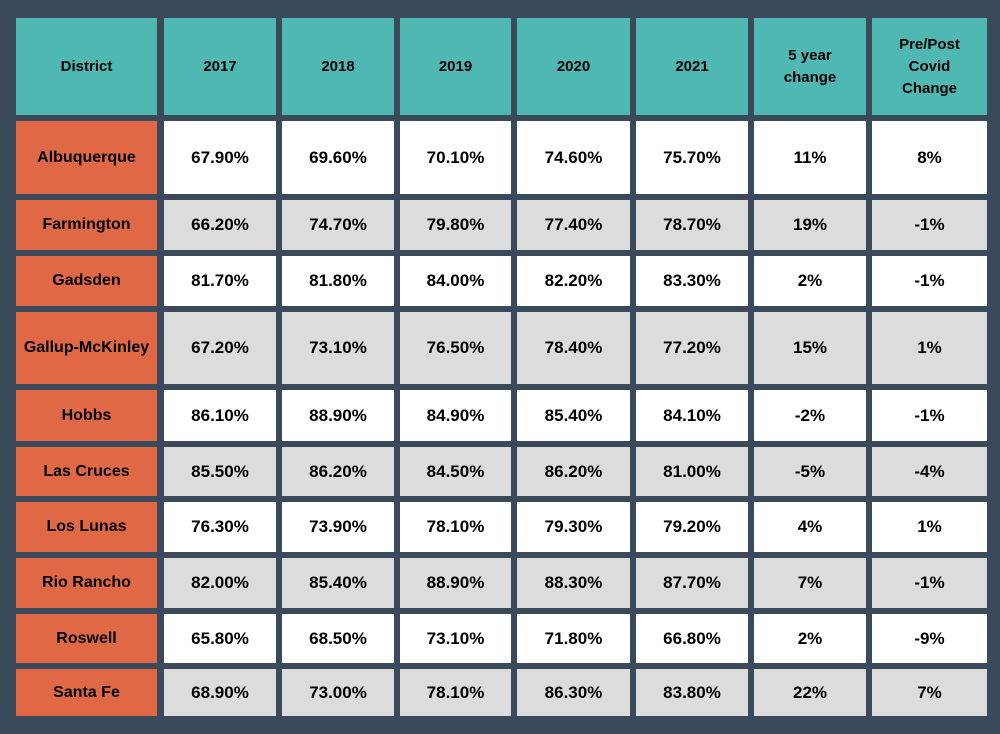  What do you see at coordinates (810, 348) in the screenshot?
I see `value-cell: 15%` at bounding box center [810, 348].